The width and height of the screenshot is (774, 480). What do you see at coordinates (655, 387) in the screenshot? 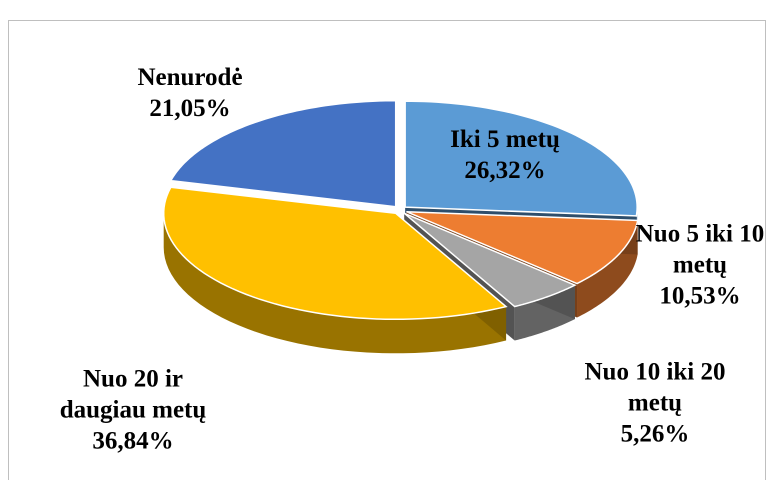
I see `category-label: Nuo 10 iki 20 metų` at bounding box center [655, 387].